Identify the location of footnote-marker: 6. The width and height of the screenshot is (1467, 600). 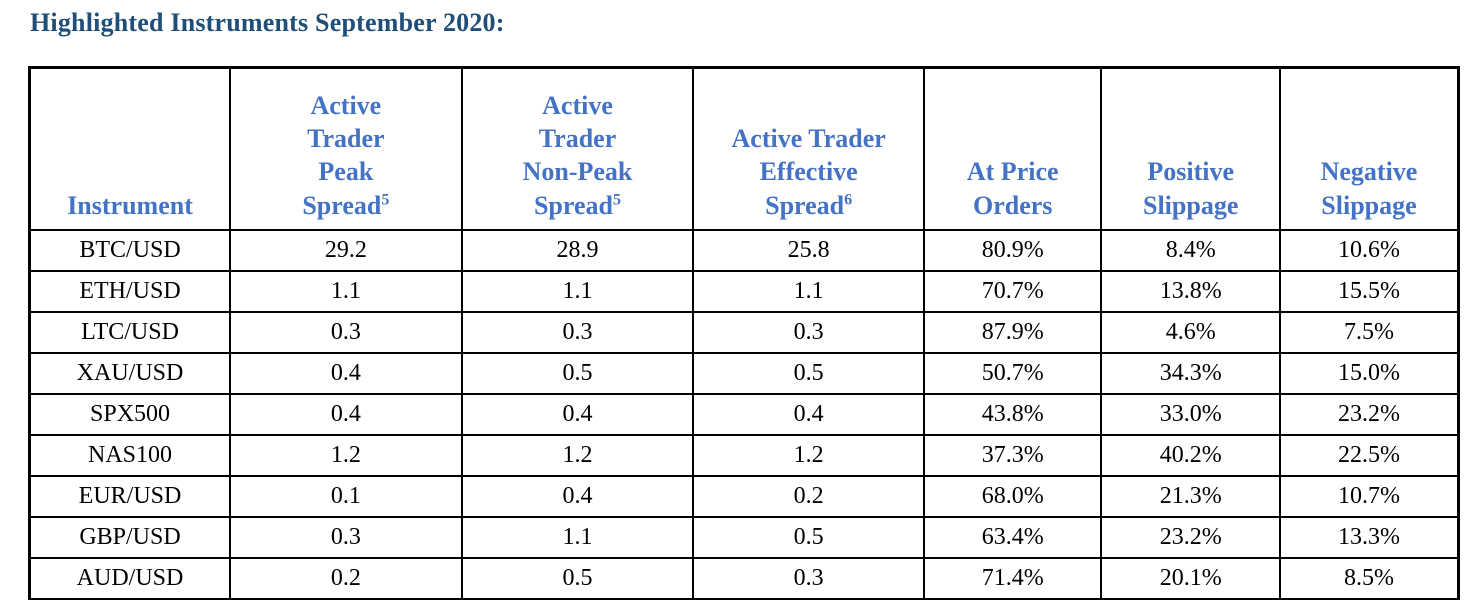
(848, 200).